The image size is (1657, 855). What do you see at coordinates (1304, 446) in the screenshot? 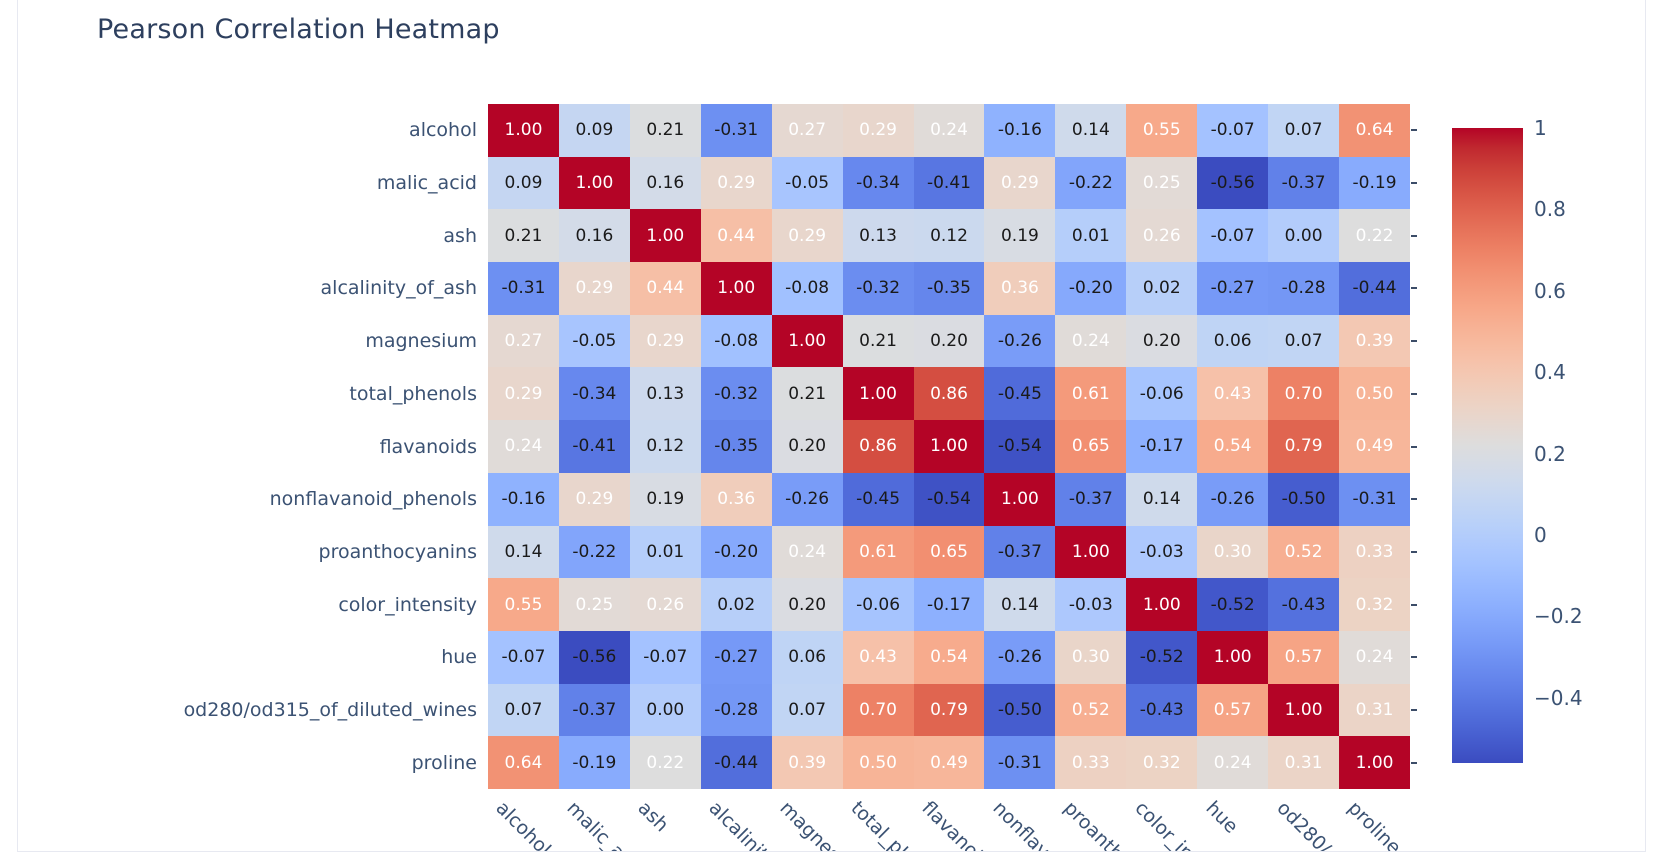
I see `heatmap-cell: 0.79` at bounding box center [1304, 446].